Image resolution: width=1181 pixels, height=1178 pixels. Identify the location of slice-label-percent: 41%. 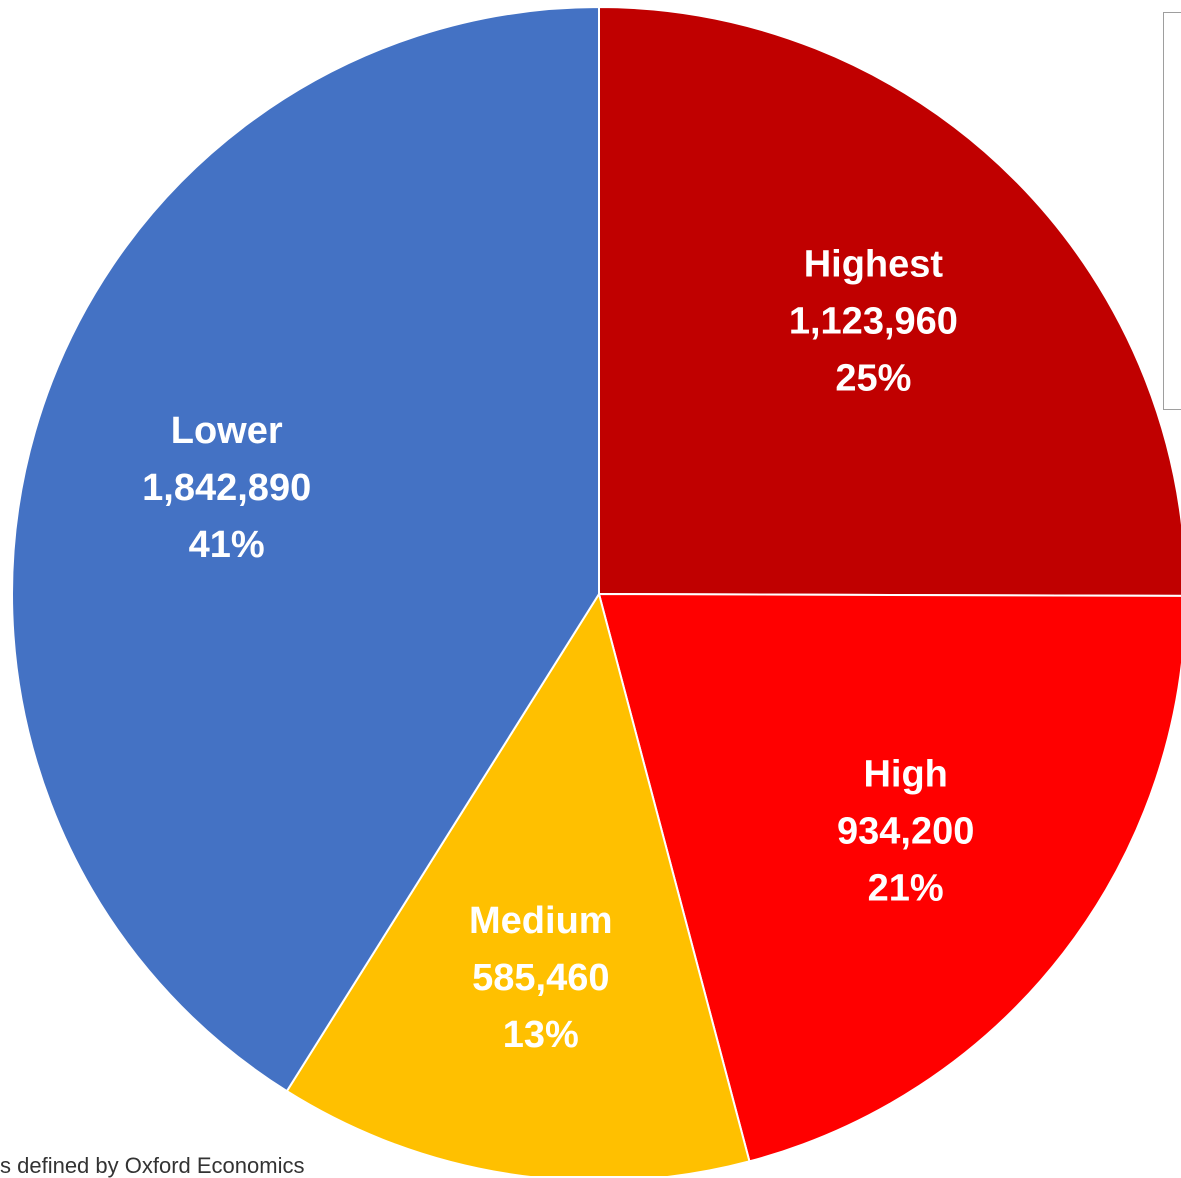
(227, 545).